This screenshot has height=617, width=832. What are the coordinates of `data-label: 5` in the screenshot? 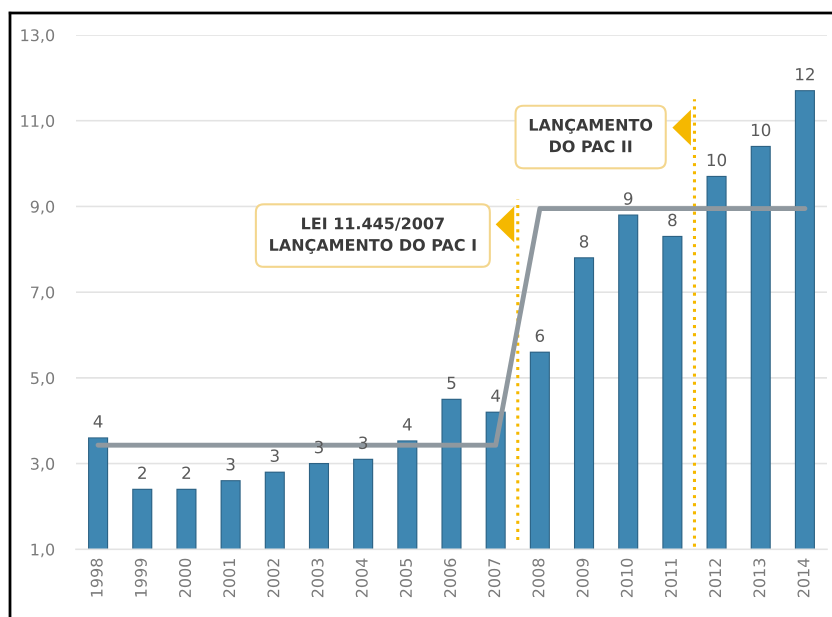 It's located at (451, 383).